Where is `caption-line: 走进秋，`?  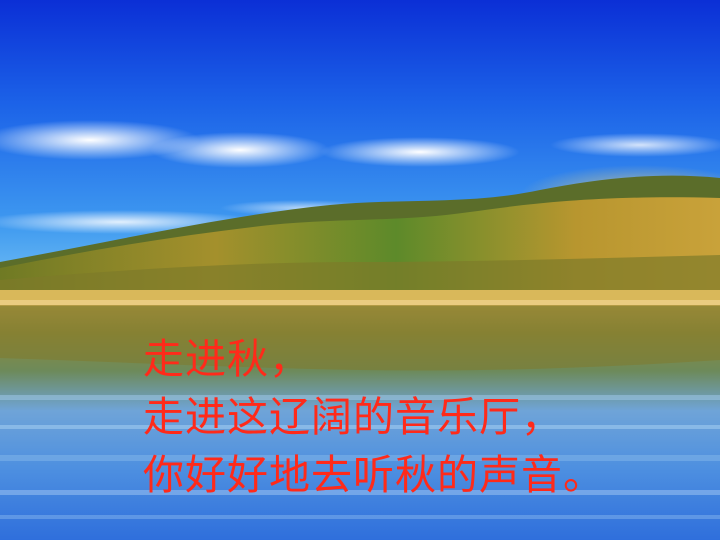 caption-line: 走进秋， is located at coordinates (227, 359).